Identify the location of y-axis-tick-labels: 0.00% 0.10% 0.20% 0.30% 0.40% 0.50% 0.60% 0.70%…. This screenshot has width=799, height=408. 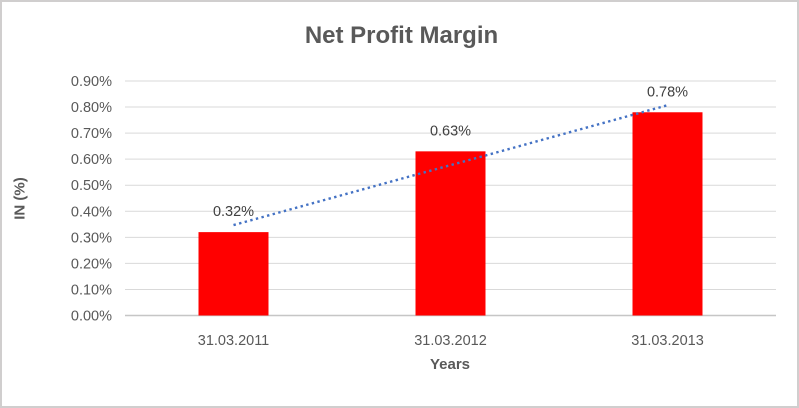
(91, 199).